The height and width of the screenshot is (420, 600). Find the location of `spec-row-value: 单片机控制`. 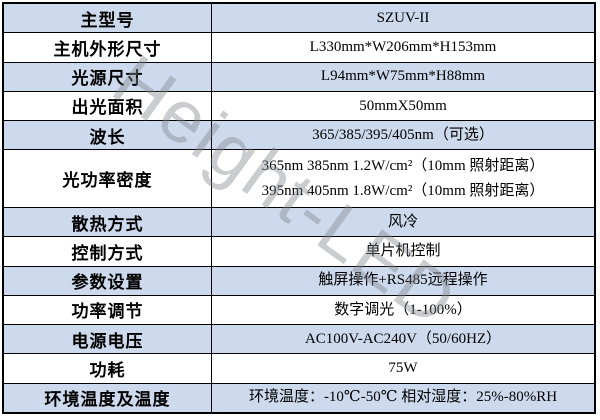

spec-row-value: 单片机控制 is located at coordinates (403, 251).